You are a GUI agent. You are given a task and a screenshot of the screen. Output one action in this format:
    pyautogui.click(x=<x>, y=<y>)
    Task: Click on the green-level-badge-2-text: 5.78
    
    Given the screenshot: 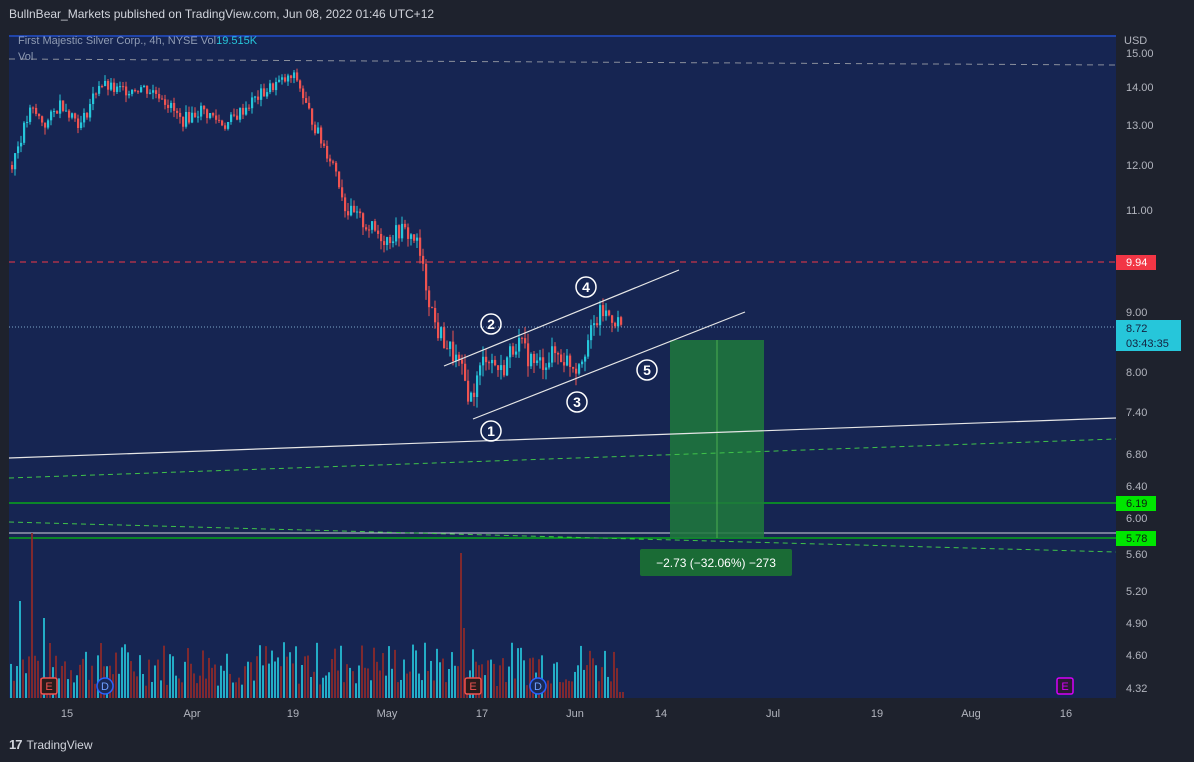 What is the action you would take?
    pyautogui.click(x=1136, y=539)
    